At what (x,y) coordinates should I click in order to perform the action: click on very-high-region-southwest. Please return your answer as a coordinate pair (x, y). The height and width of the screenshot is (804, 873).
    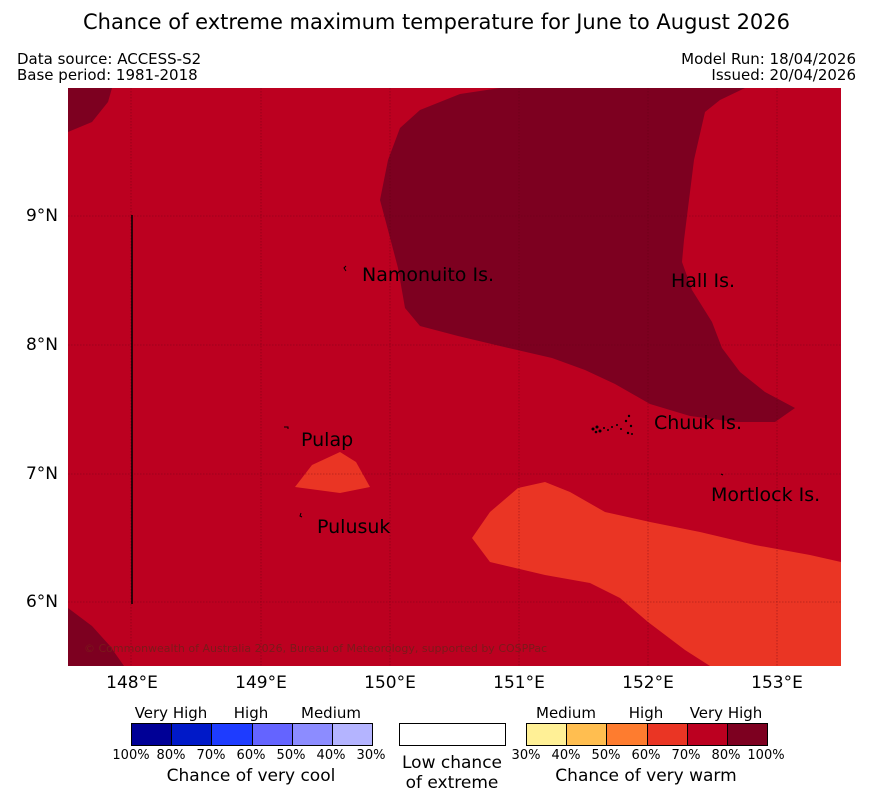
    Looking at the image, I should click on (96, 637).